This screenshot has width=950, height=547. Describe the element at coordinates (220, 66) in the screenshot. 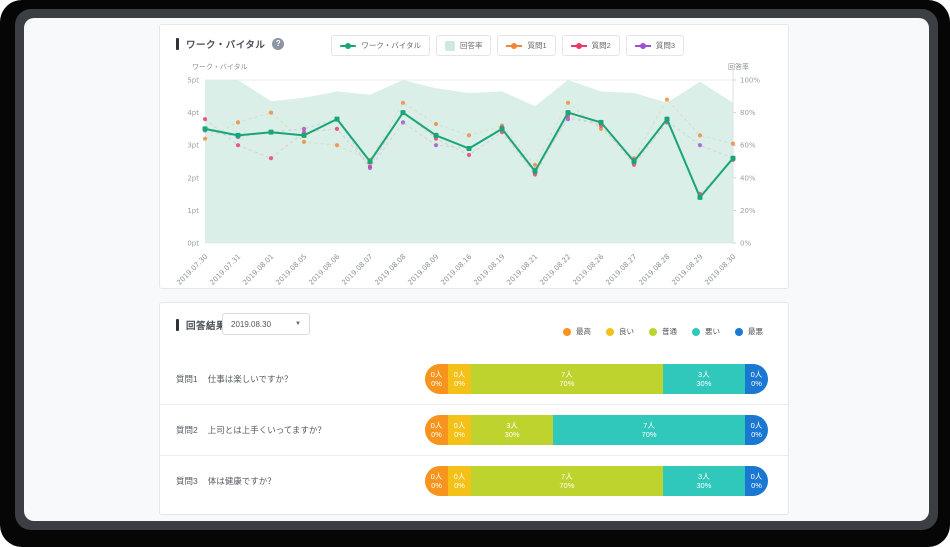

I see `left-axis-title: ワーク・バイタル` at that location.